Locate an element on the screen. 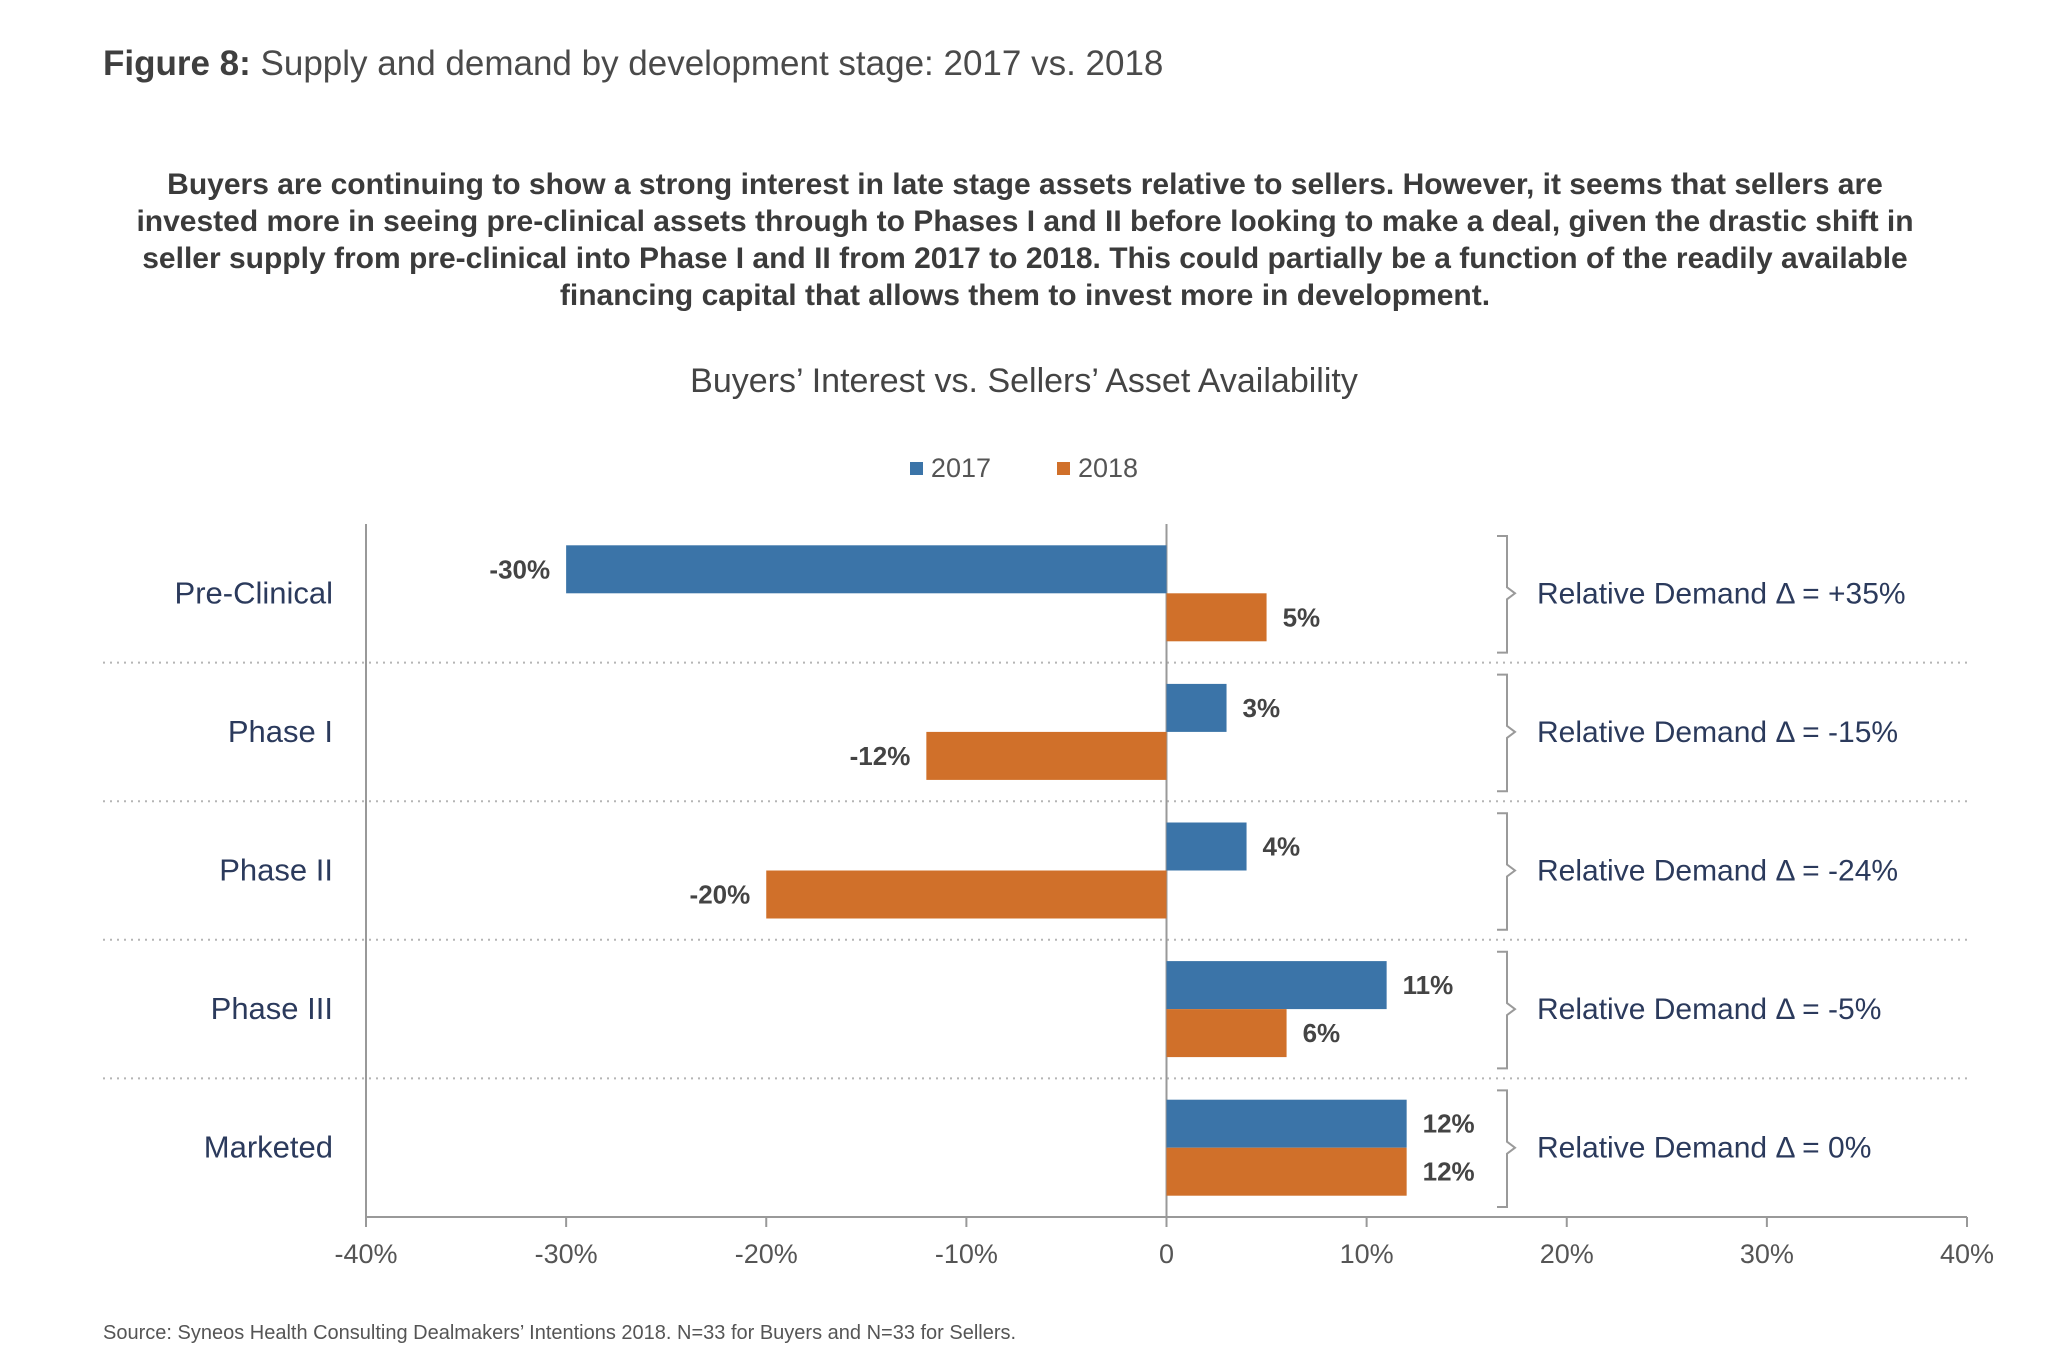  x-tick-label: -30% is located at coordinates (566, 1254).